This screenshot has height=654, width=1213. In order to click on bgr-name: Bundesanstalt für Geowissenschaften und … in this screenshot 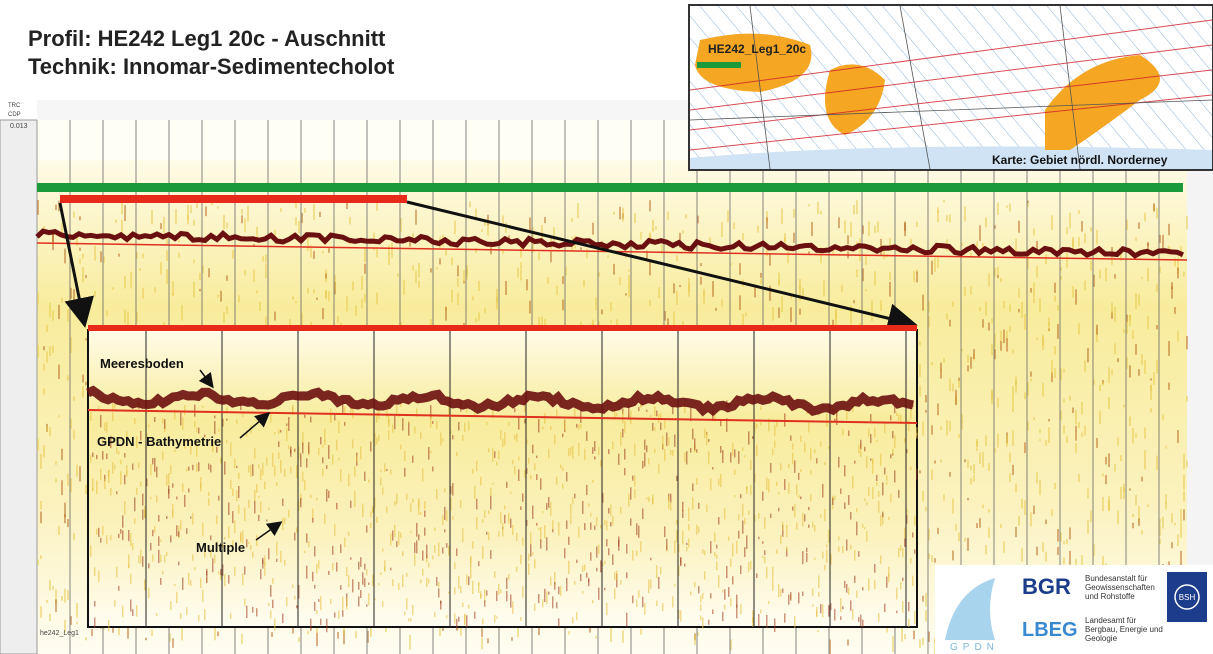, I will do `click(1120, 587)`.